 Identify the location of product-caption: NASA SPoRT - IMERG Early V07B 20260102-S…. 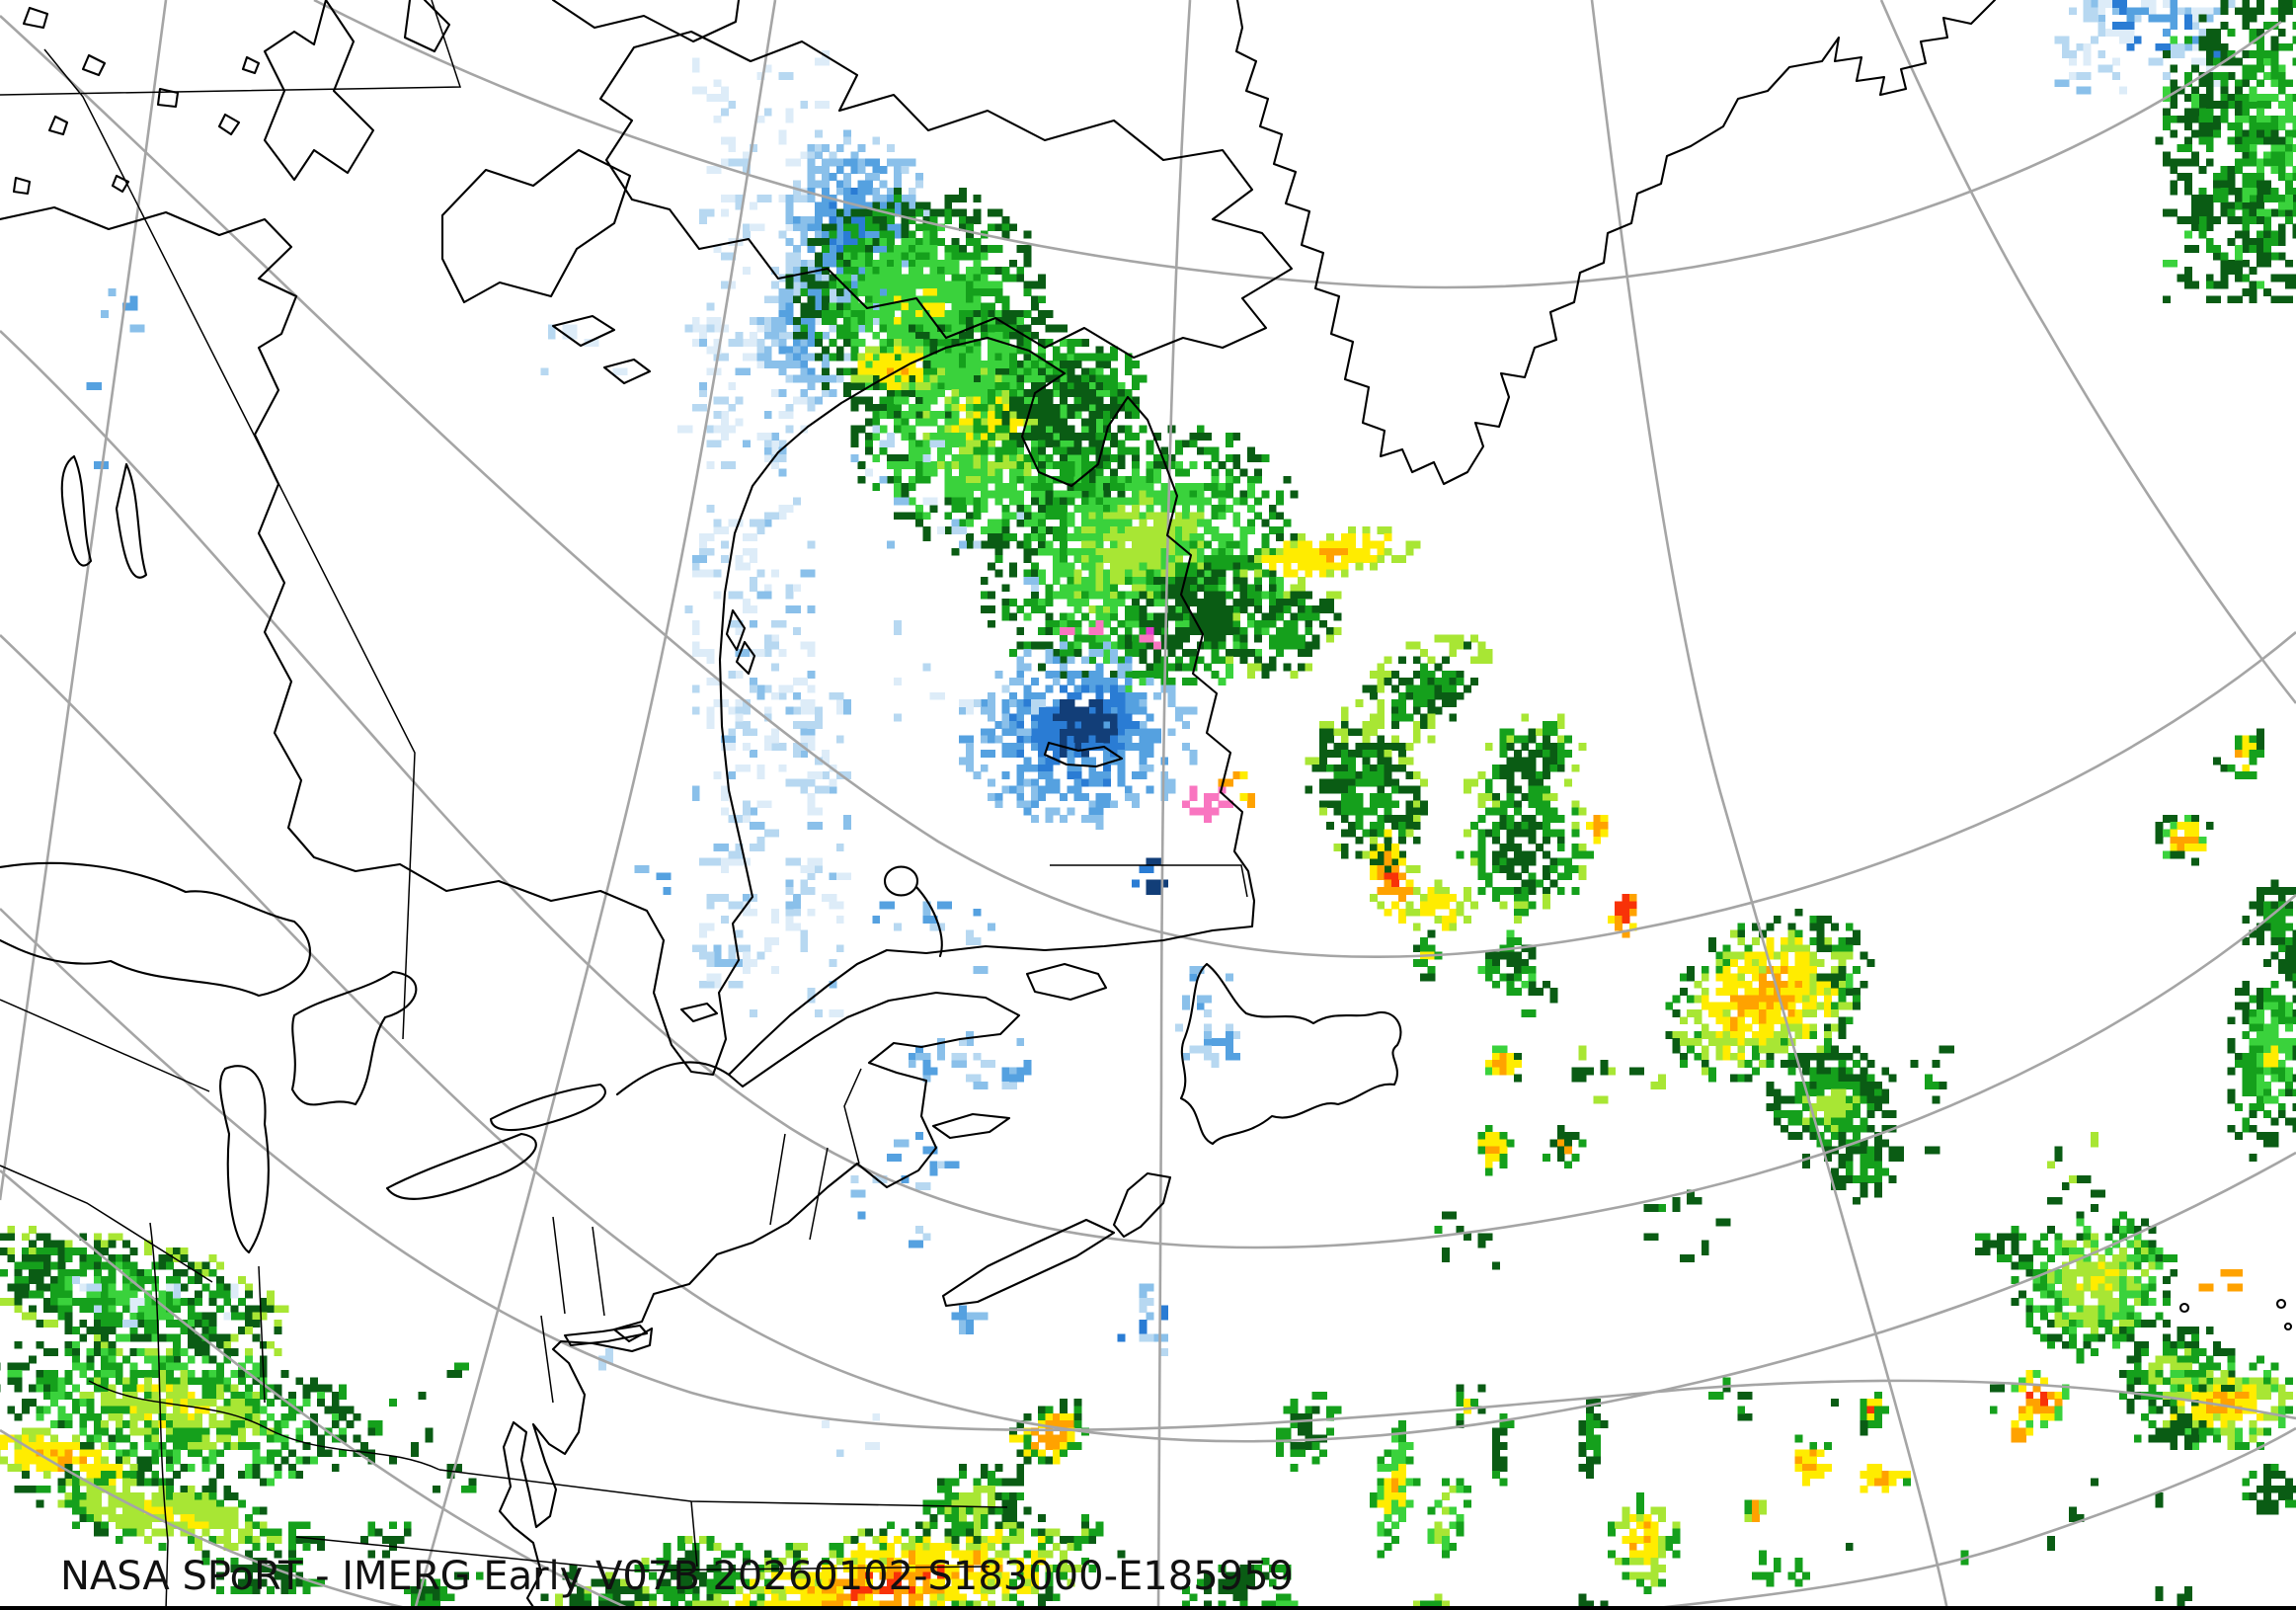
(677, 1576).